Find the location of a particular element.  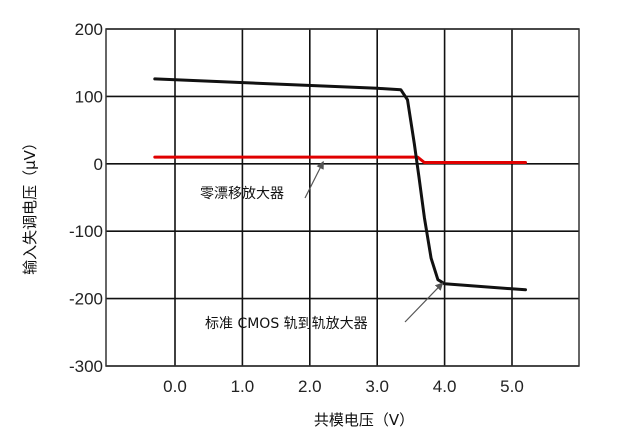

x-axis-title: 共模电压（V） is located at coordinates (364, 420).